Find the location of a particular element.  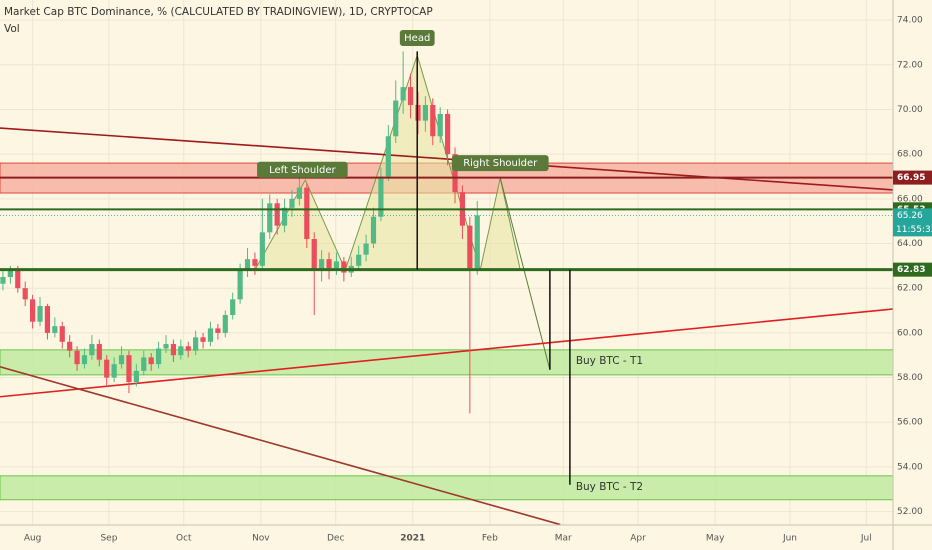

x-tick-label: Nov is located at coordinates (261, 539).